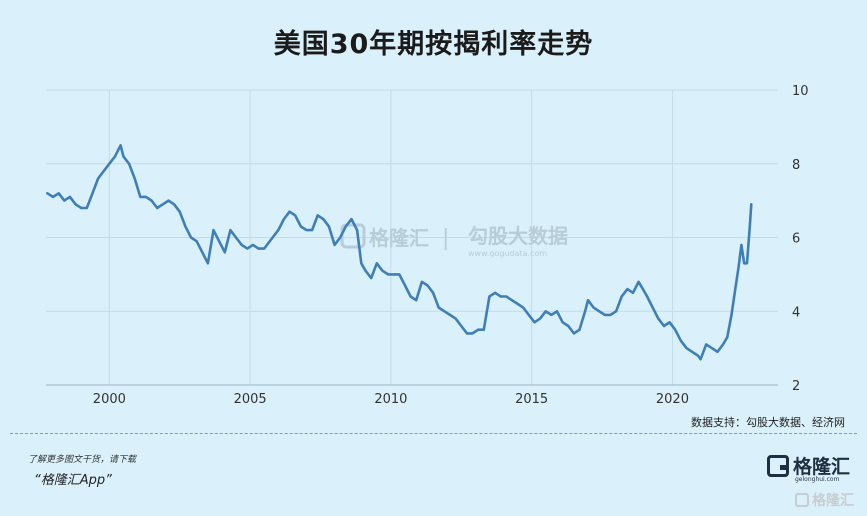 This screenshot has height=516, width=867. I want to click on footer-cta: 了解更多图文干货，请下载, so click(82, 460).